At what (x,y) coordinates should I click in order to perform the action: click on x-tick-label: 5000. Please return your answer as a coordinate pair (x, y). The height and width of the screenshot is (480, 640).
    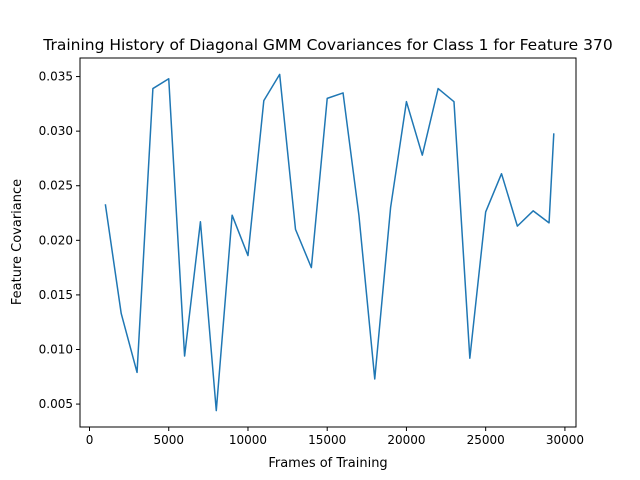
    Looking at the image, I should click on (168, 440).